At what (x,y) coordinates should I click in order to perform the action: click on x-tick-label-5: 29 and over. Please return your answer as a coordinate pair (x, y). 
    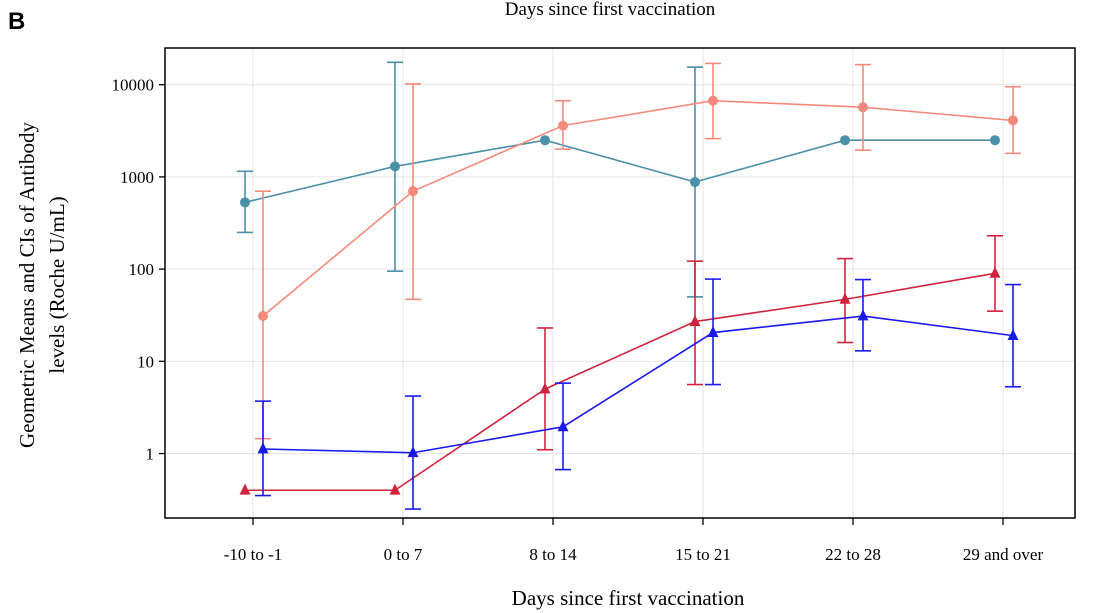
    Looking at the image, I should click on (1003, 554).